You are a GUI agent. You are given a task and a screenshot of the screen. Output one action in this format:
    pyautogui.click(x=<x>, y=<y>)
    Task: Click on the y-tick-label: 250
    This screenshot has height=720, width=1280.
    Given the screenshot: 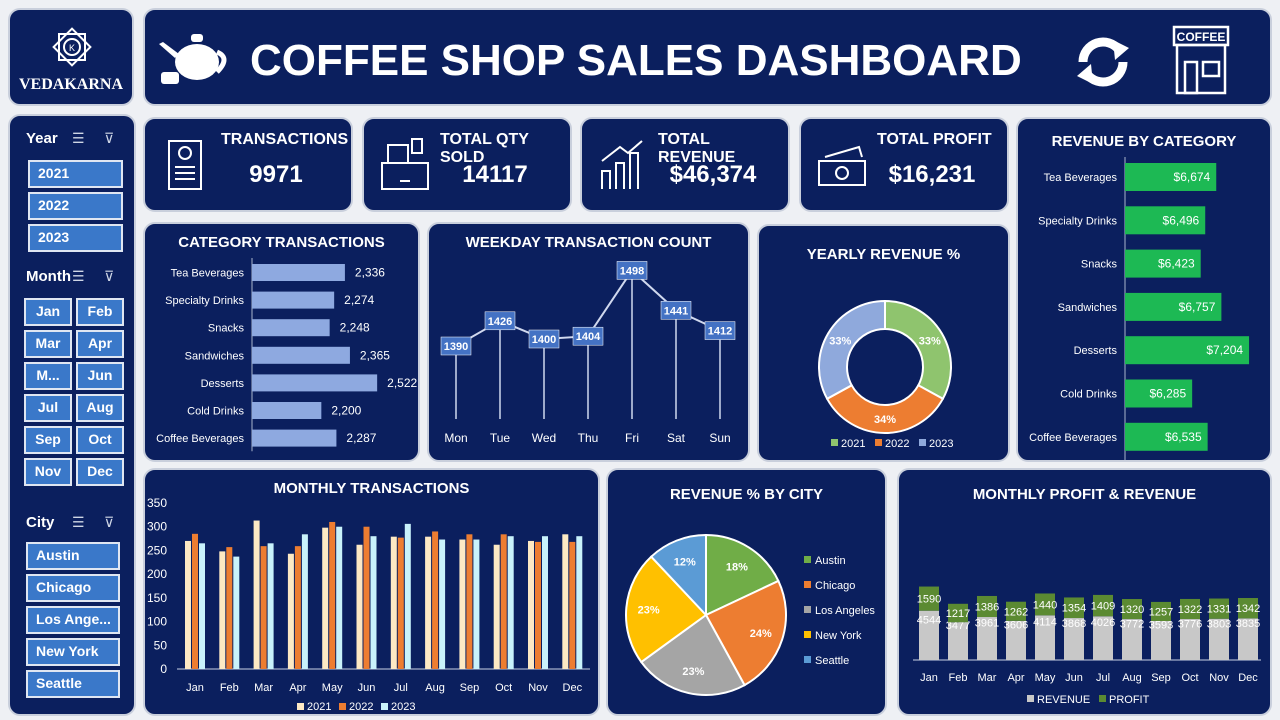 What is the action you would take?
    pyautogui.click(x=157, y=550)
    